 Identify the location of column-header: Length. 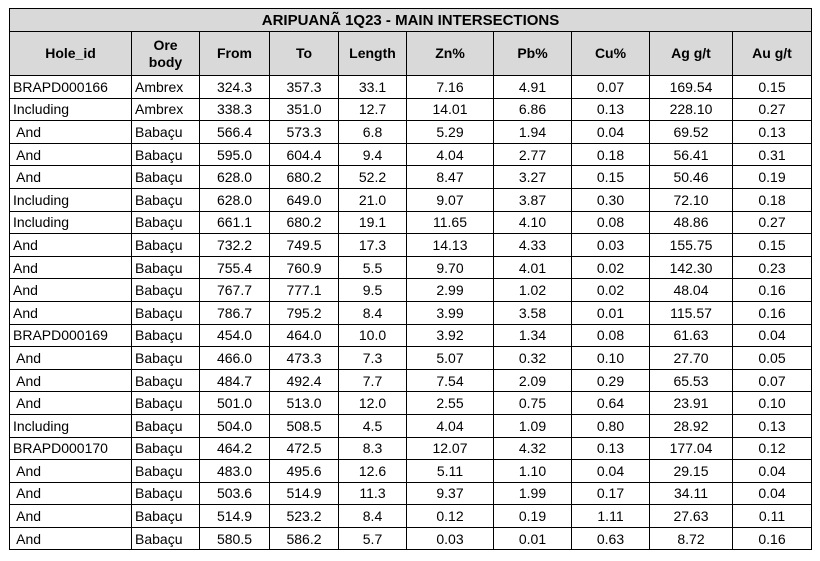
(372, 53).